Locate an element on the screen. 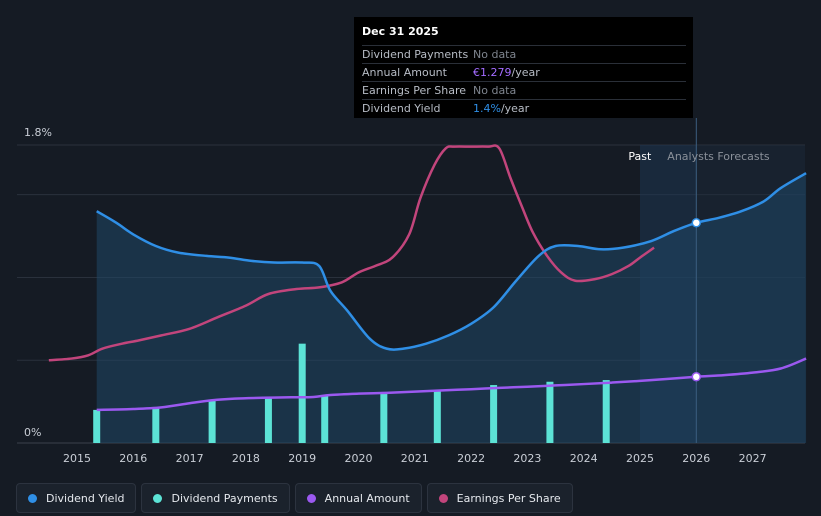 The width and height of the screenshot is (821, 516). legend-label: Earnings Per Share is located at coordinates (508, 498).